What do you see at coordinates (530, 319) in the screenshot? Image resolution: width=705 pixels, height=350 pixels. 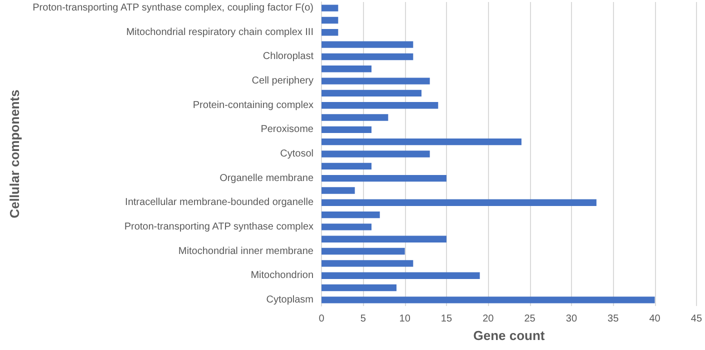 I see `x-tick-label: 25` at bounding box center [530, 319].